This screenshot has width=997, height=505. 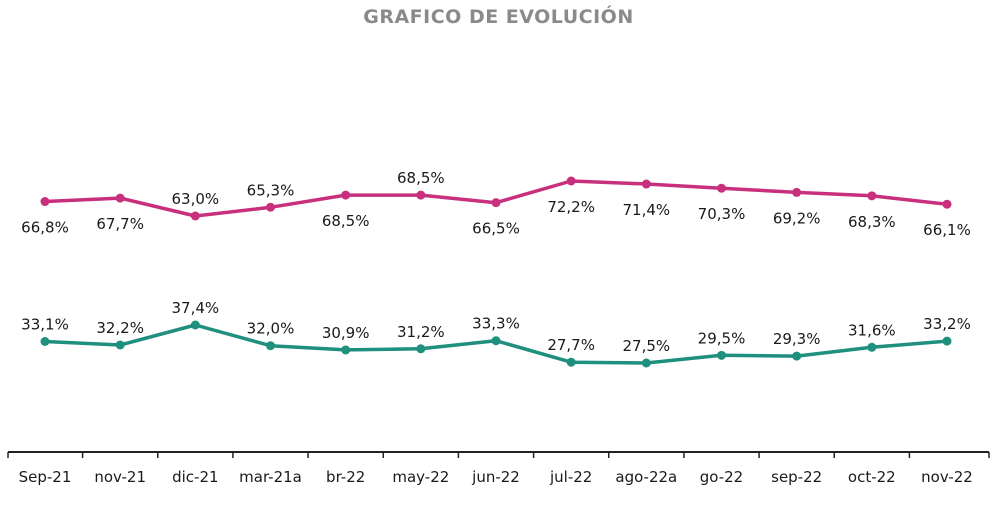 I want to click on data-label: 69,2%, so click(x=797, y=218).